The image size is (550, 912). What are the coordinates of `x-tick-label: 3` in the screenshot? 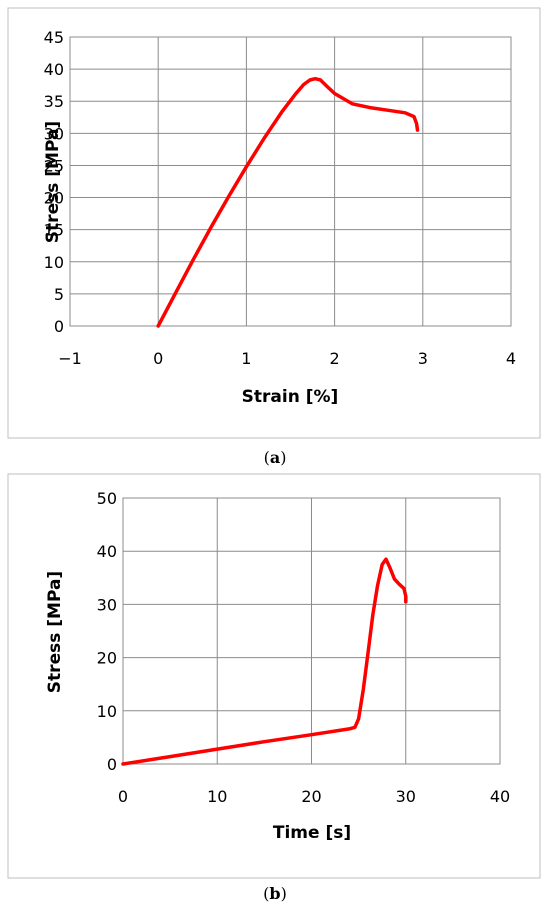 It's located at (423, 358).